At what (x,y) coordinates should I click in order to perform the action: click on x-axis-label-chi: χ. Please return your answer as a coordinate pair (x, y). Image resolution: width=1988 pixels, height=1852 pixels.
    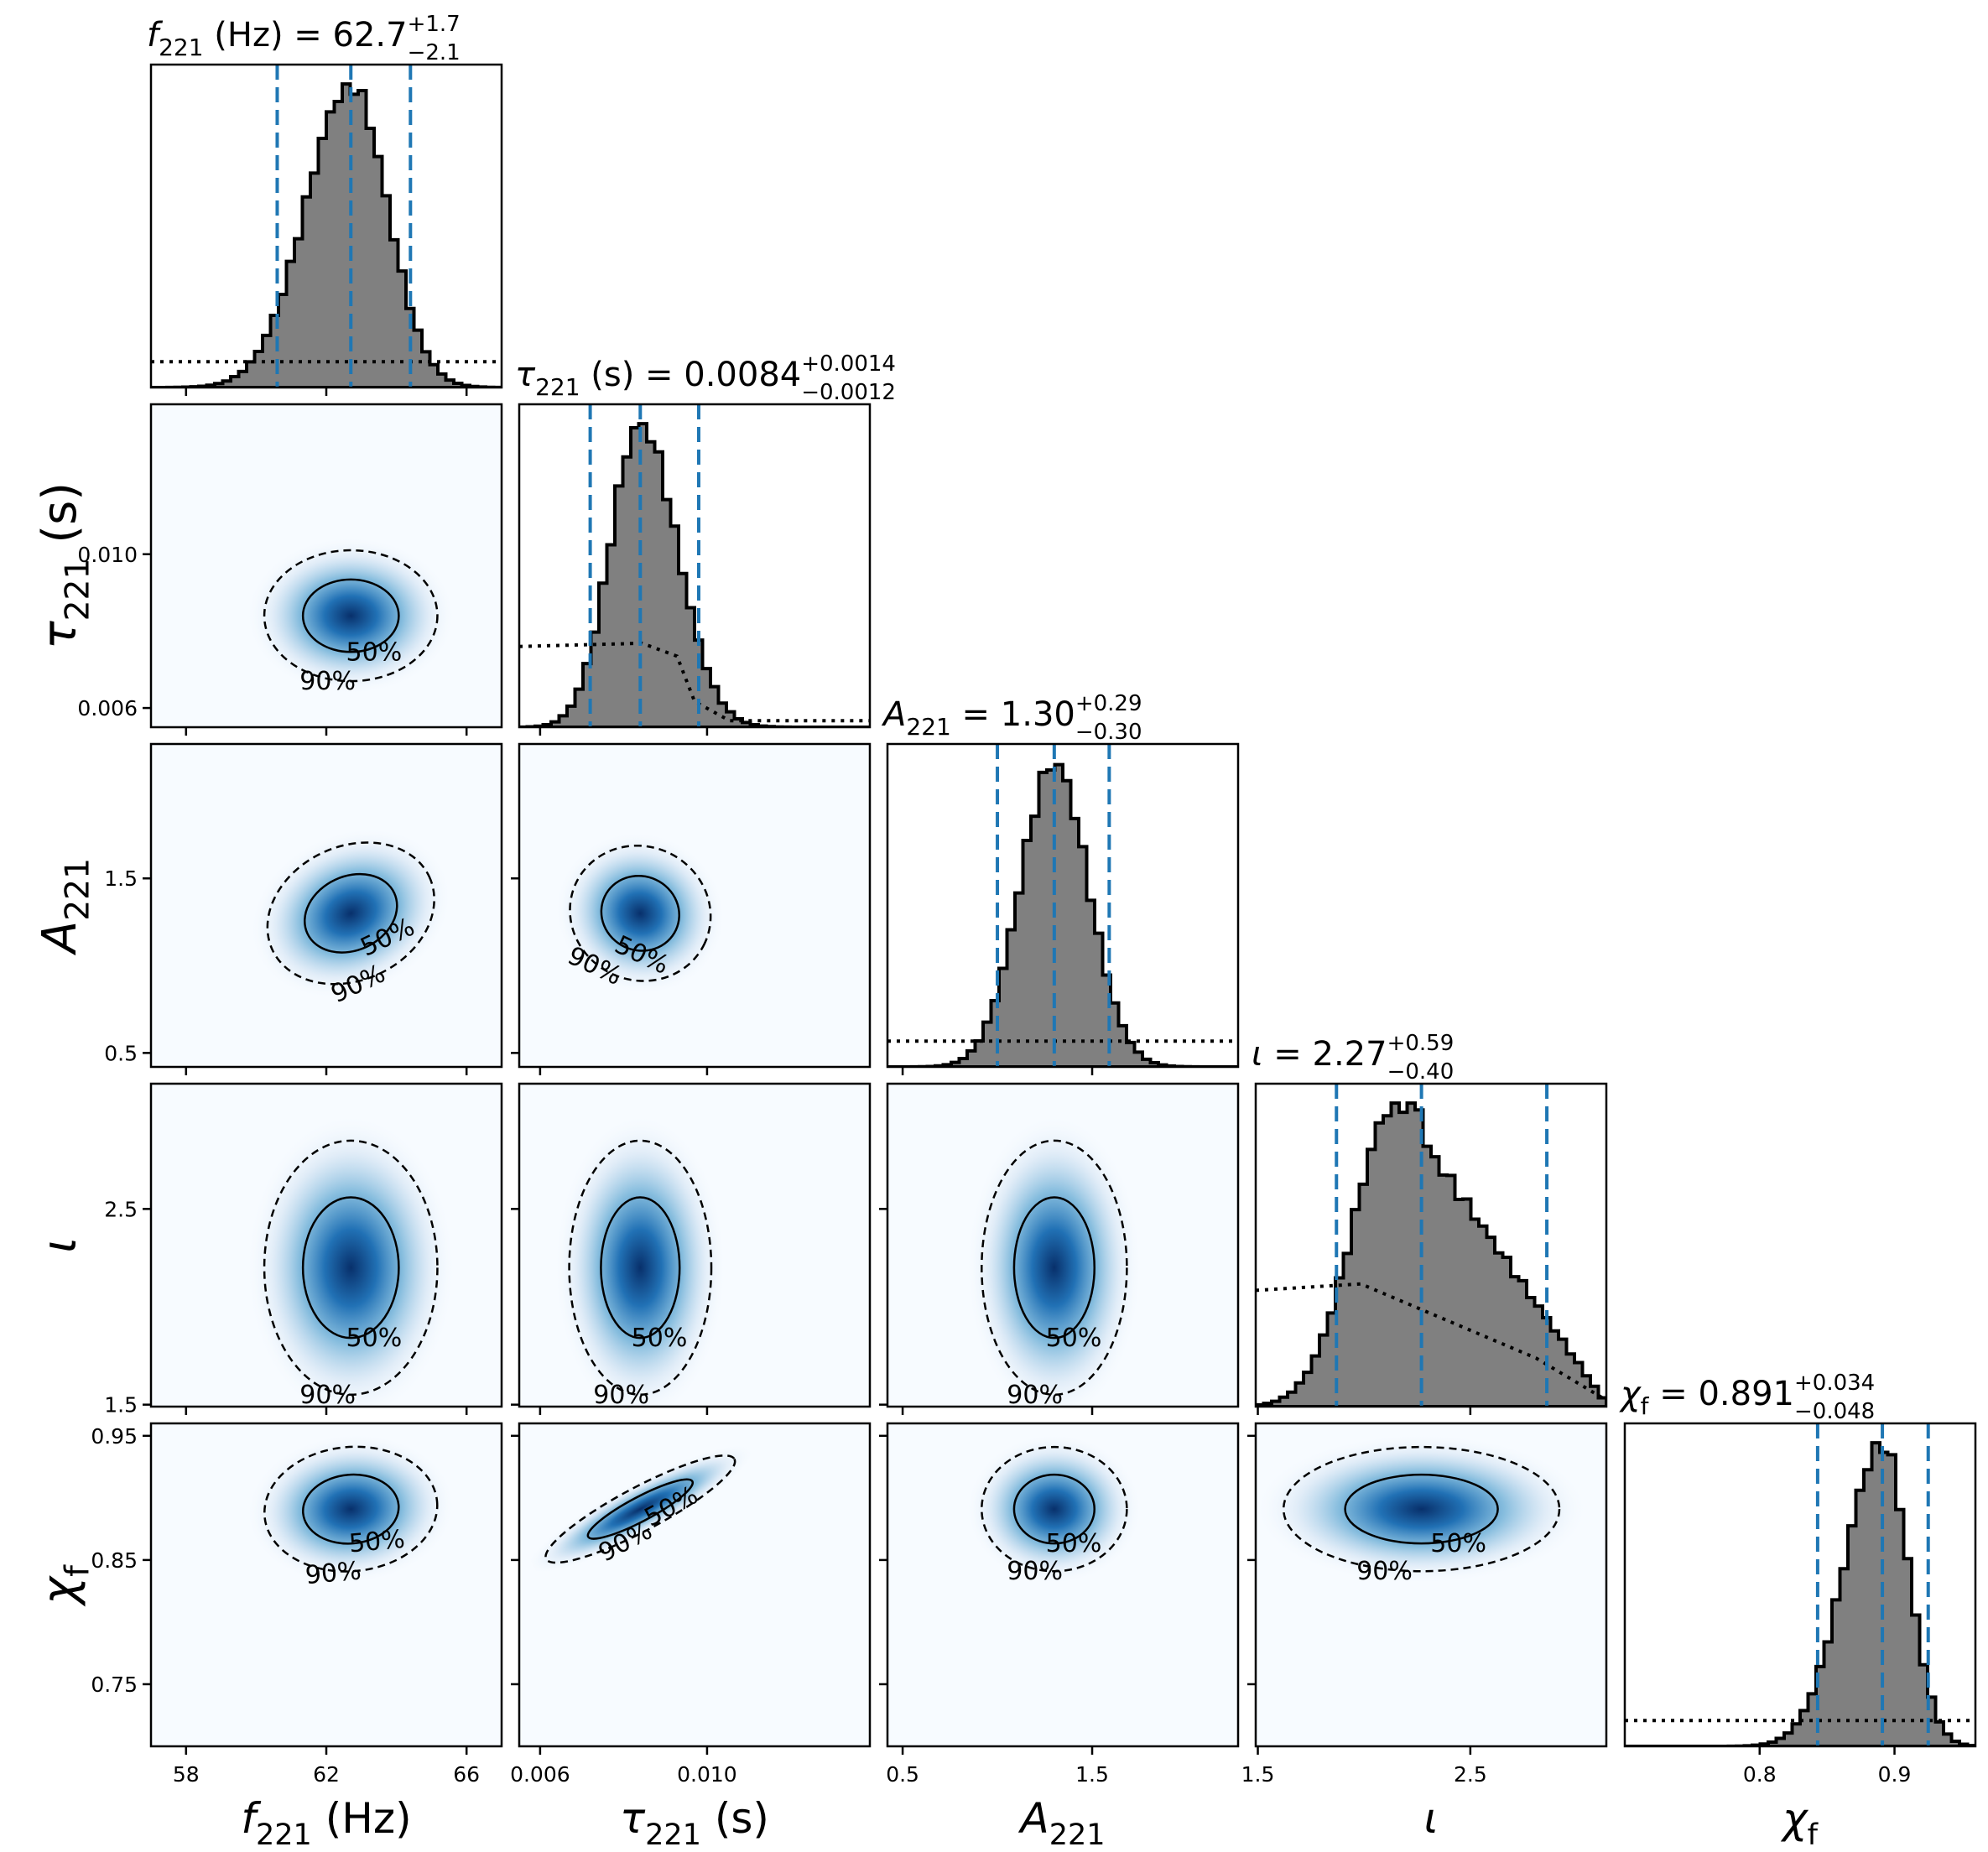
    Looking at the image, I should click on (1794, 1818).